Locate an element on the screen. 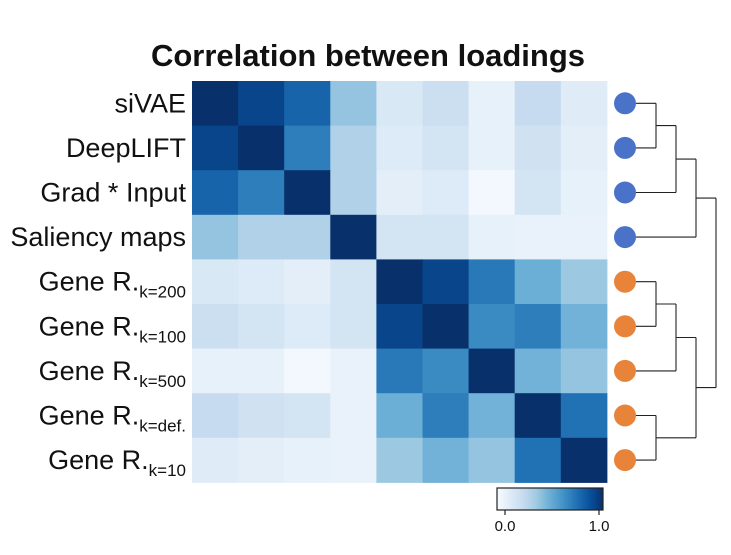  row-label-1: DeepLIFT is located at coordinates (126, 148).